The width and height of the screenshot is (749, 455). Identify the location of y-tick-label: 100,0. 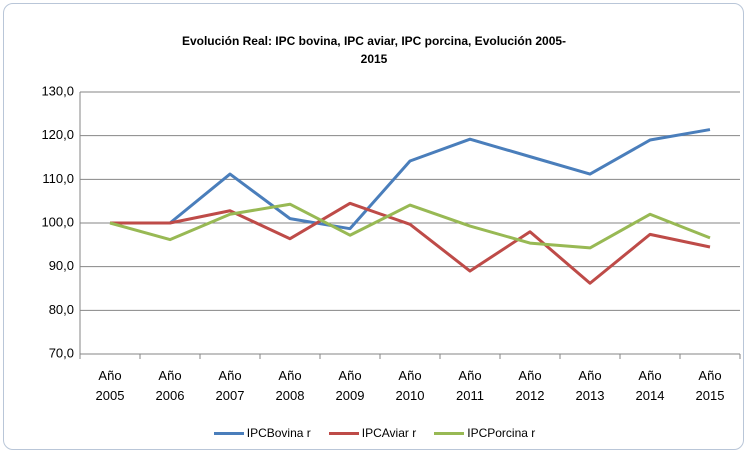
(57, 221).